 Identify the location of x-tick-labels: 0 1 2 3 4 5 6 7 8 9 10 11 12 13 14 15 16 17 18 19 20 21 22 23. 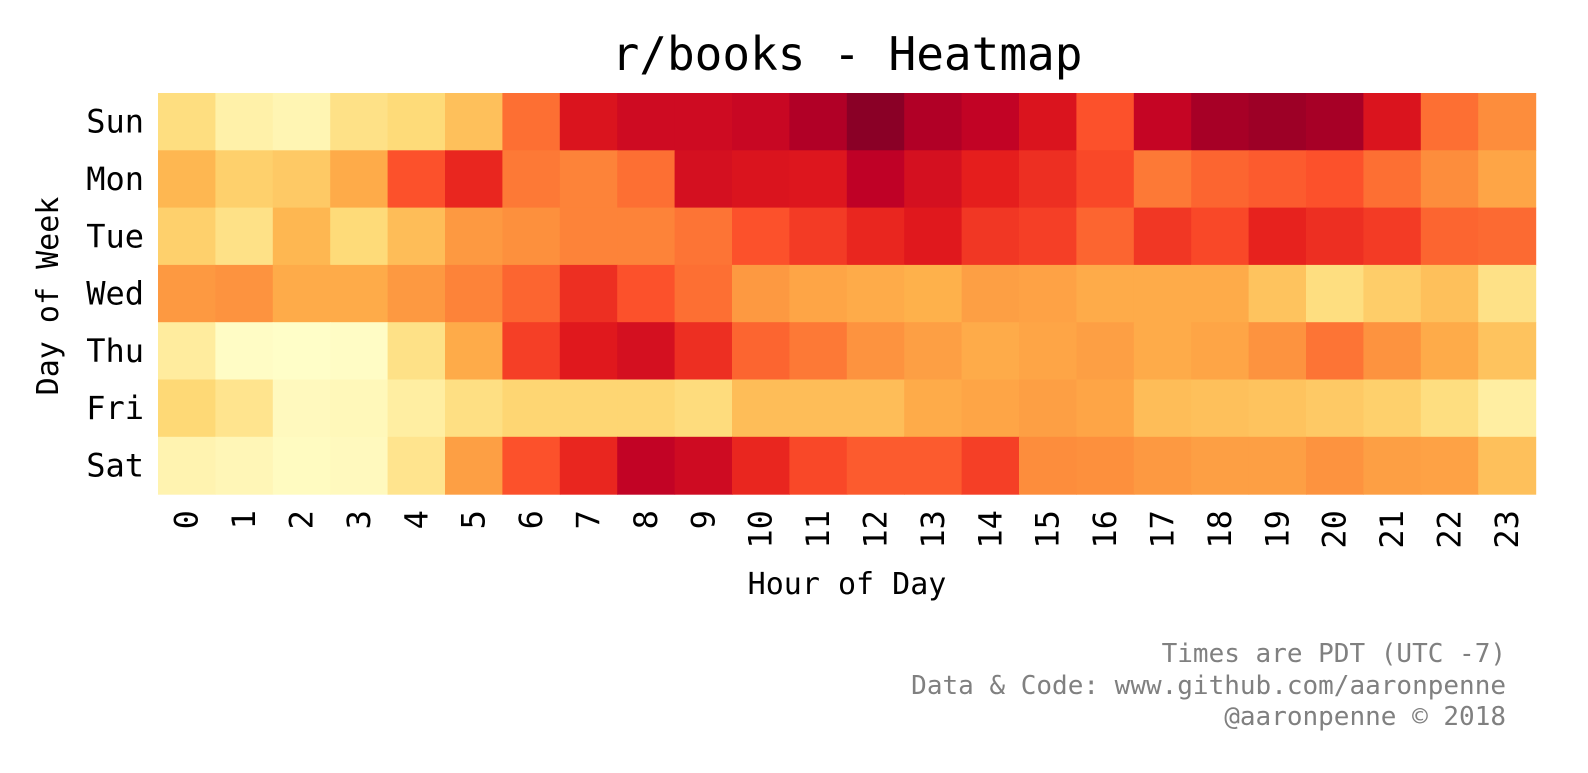
(847, 529).